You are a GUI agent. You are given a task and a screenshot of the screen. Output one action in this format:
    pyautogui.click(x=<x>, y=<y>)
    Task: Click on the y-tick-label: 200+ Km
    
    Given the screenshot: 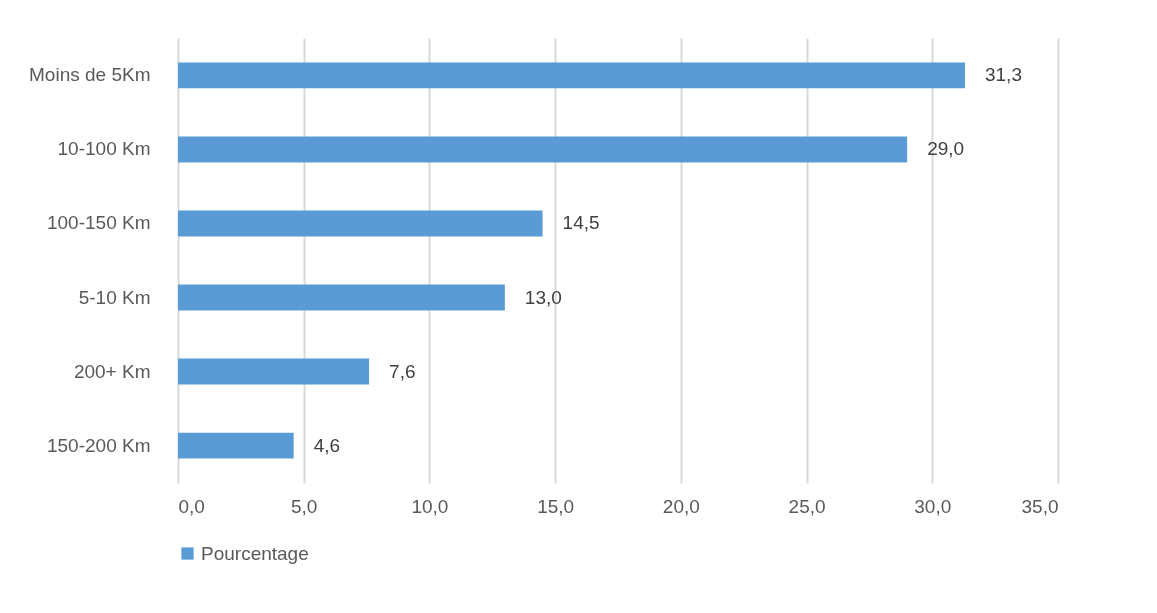 What is the action you would take?
    pyautogui.click(x=112, y=371)
    